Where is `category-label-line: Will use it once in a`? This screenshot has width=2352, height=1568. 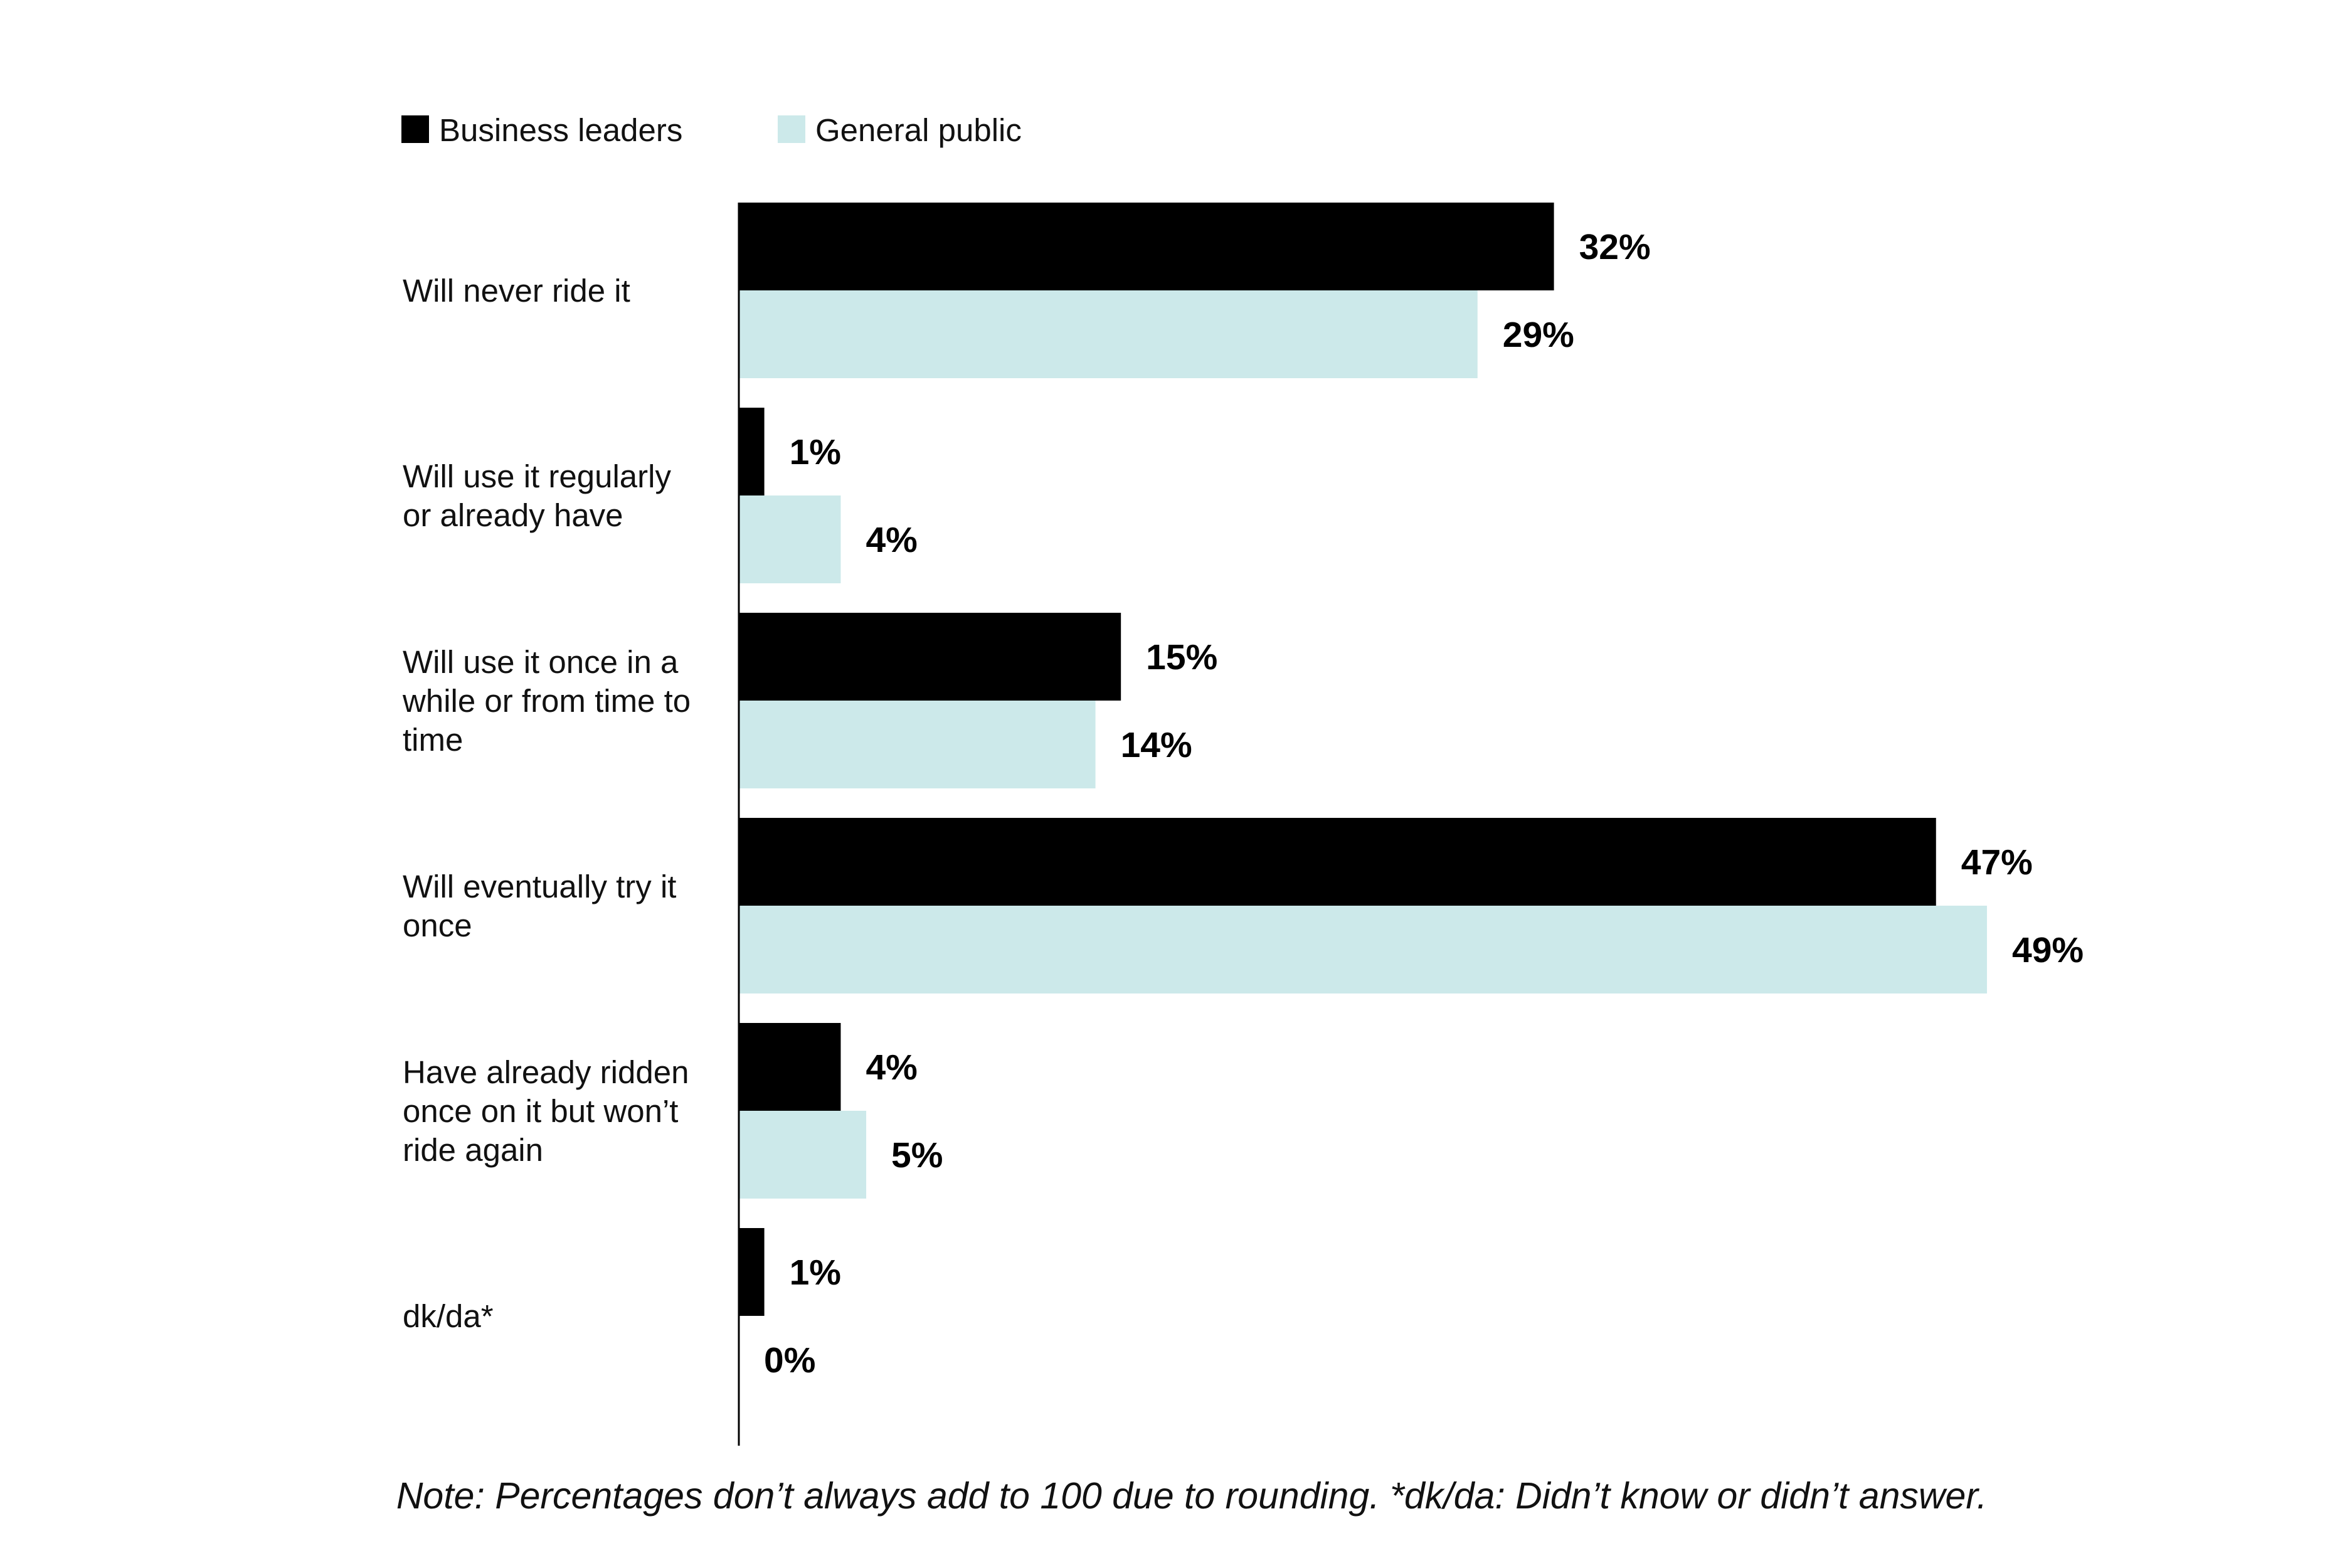
category-label-line: Will use it once in a is located at coordinates (541, 662).